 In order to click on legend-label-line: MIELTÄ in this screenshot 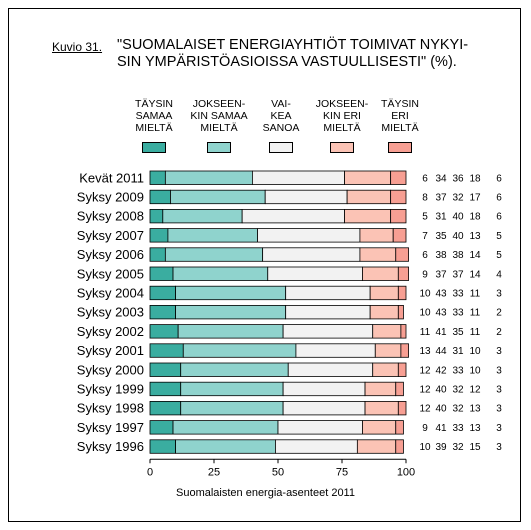, I will do `click(219, 128)`.